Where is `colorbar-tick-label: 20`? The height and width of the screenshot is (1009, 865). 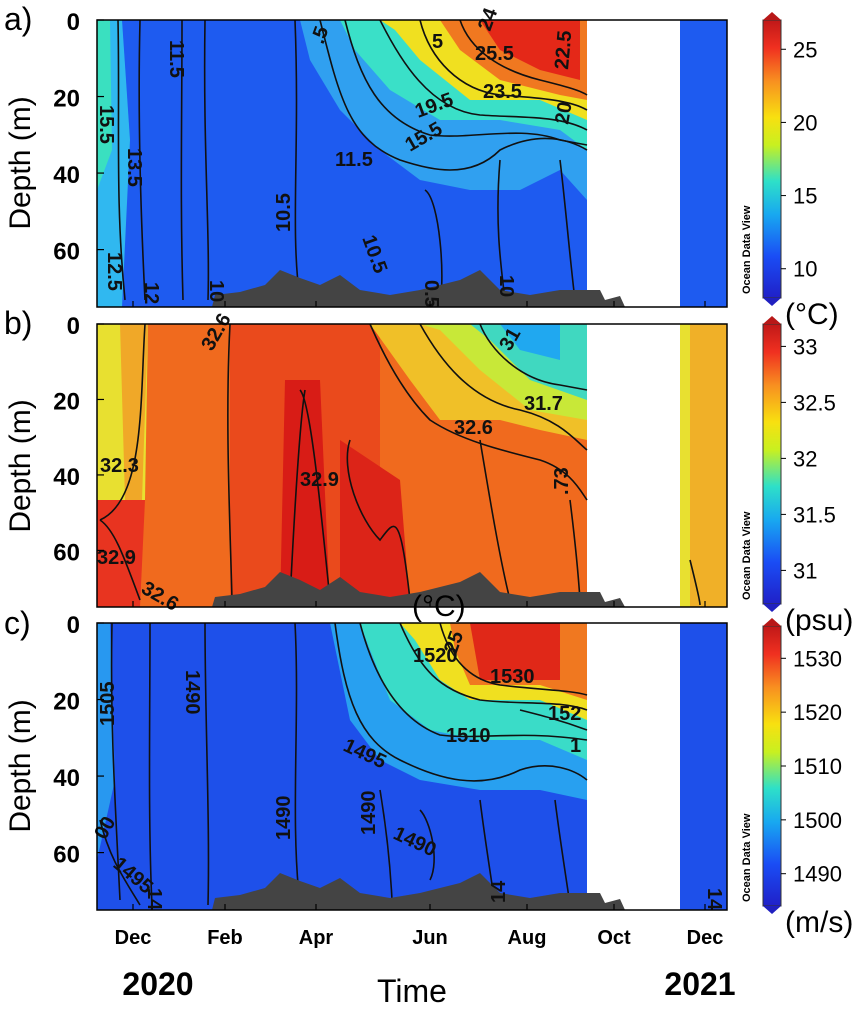
colorbar-tick-label: 20 is located at coordinates (805, 122).